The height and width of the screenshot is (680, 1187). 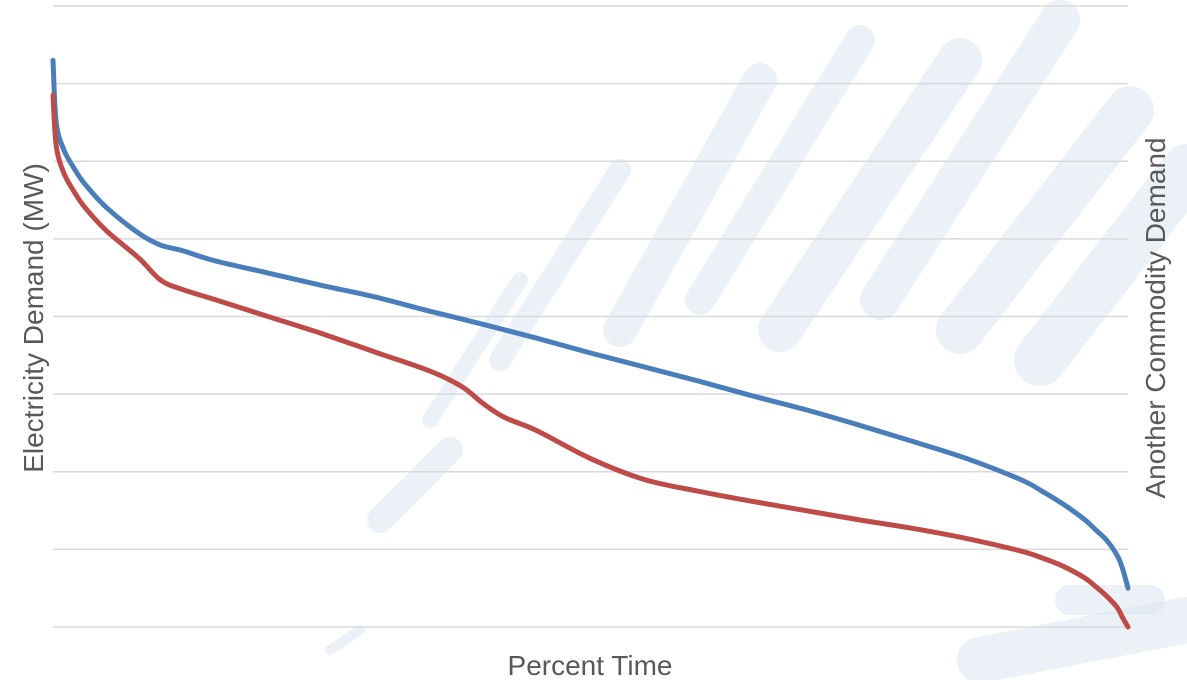 I want to click on y2-axis-title: Another Commodity Demand, so click(x=1155, y=317).